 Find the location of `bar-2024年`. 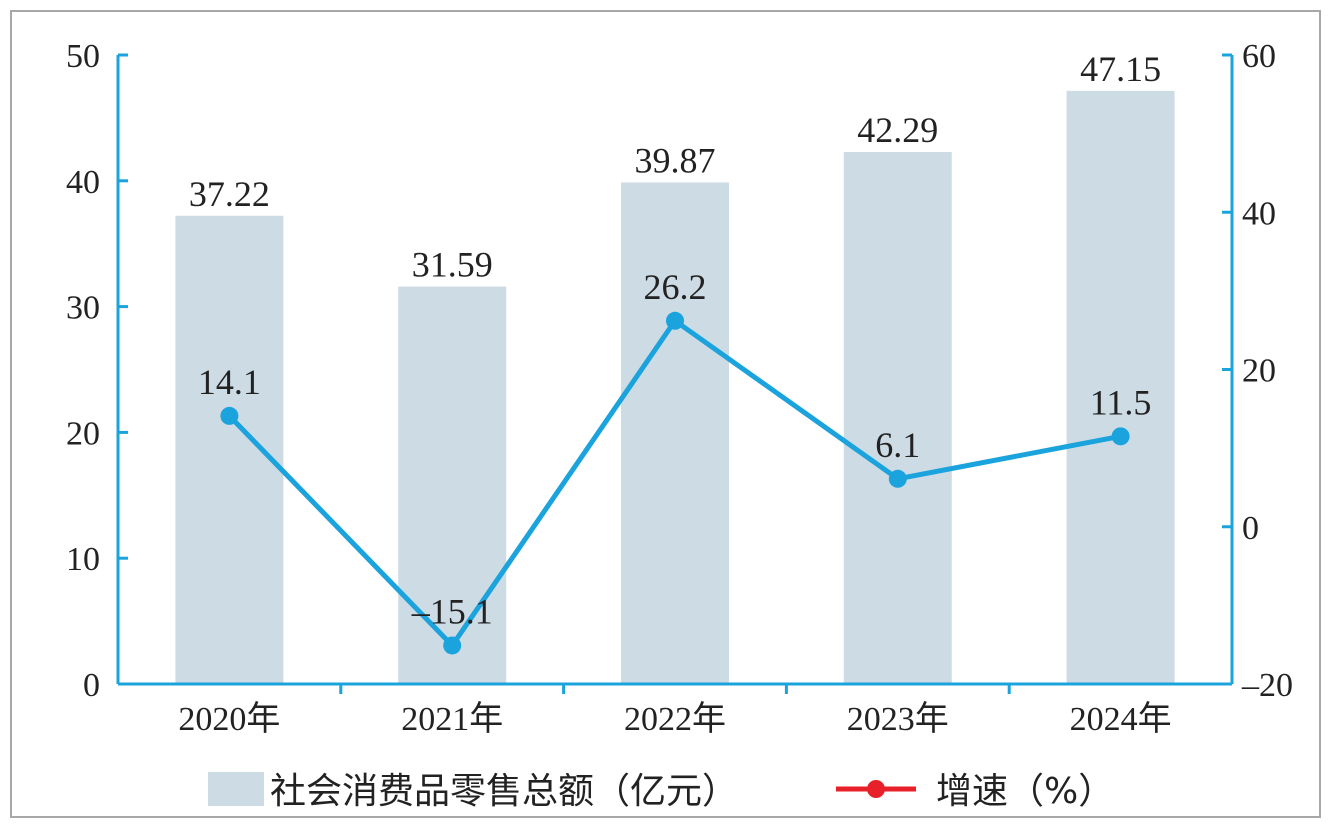

bar-2024年 is located at coordinates (1120, 387).